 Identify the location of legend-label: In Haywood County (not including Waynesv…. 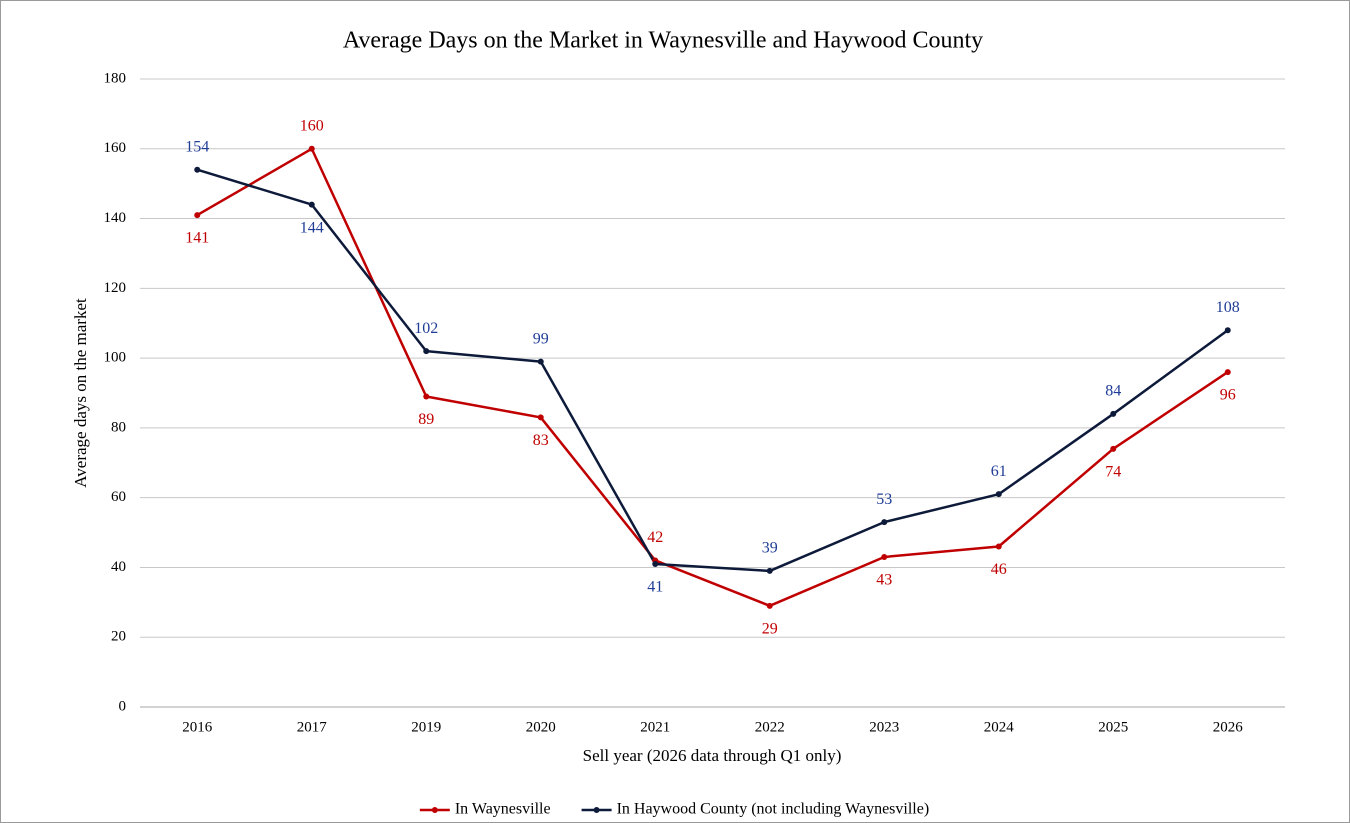
(773, 809).